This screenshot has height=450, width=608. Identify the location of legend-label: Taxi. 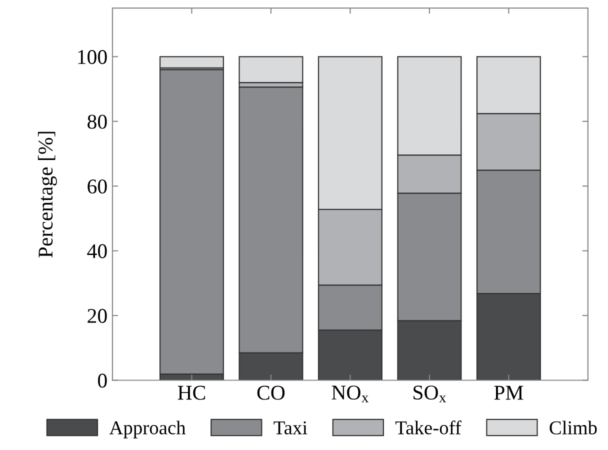
(291, 427).